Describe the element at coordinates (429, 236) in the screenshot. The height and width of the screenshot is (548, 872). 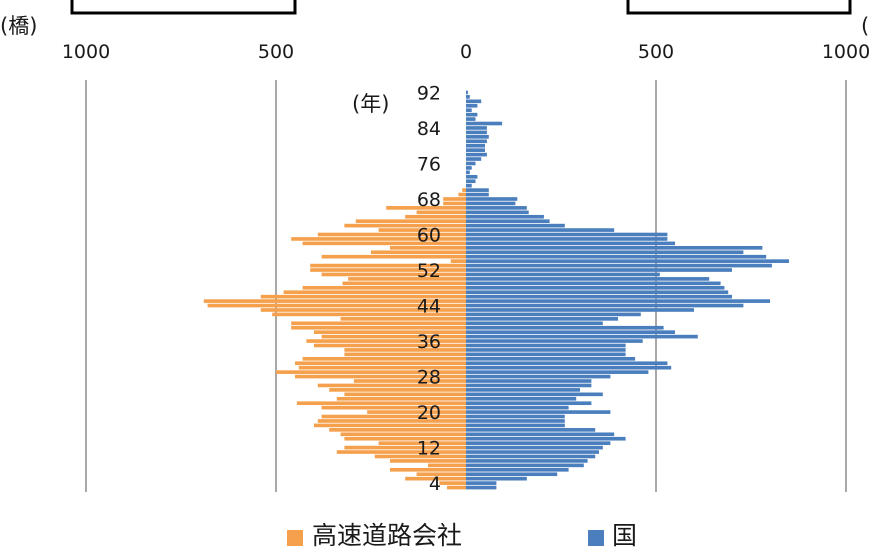
I see `age-tick-label: 60` at that location.